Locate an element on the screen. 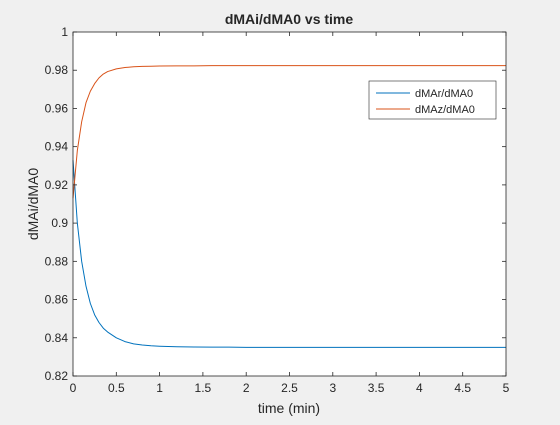 This screenshot has width=560, height=425. y-tick-label: 0.94 is located at coordinates (57, 147).